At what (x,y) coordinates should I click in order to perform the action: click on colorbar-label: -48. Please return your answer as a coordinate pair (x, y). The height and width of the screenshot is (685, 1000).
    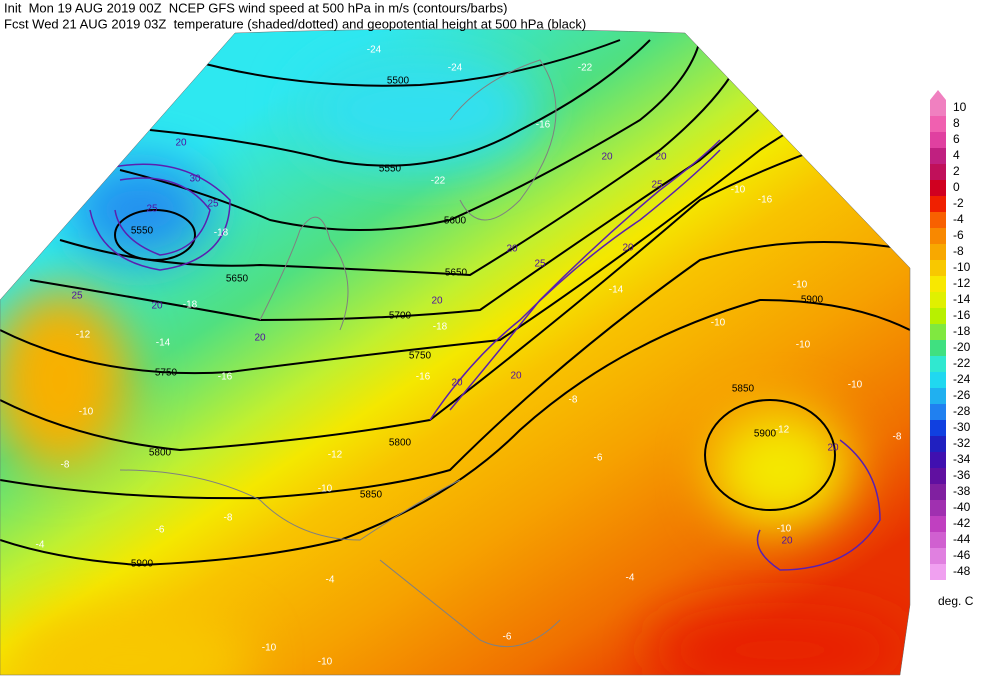
    Looking at the image, I should click on (962, 571).